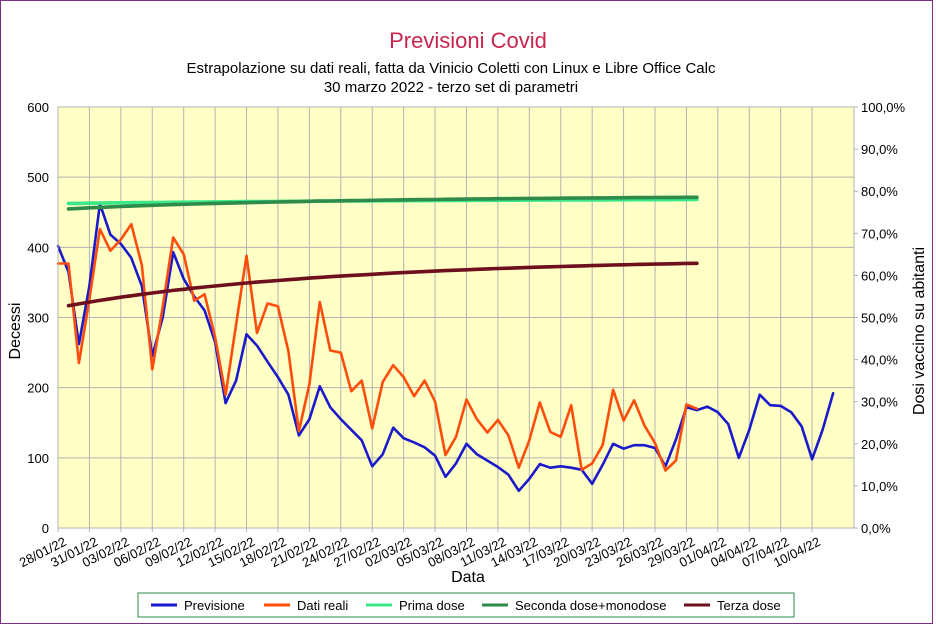 The height and width of the screenshot is (630, 936). Describe the element at coordinates (38, 107) in the screenshot. I see `y-tick-label: 600` at that location.